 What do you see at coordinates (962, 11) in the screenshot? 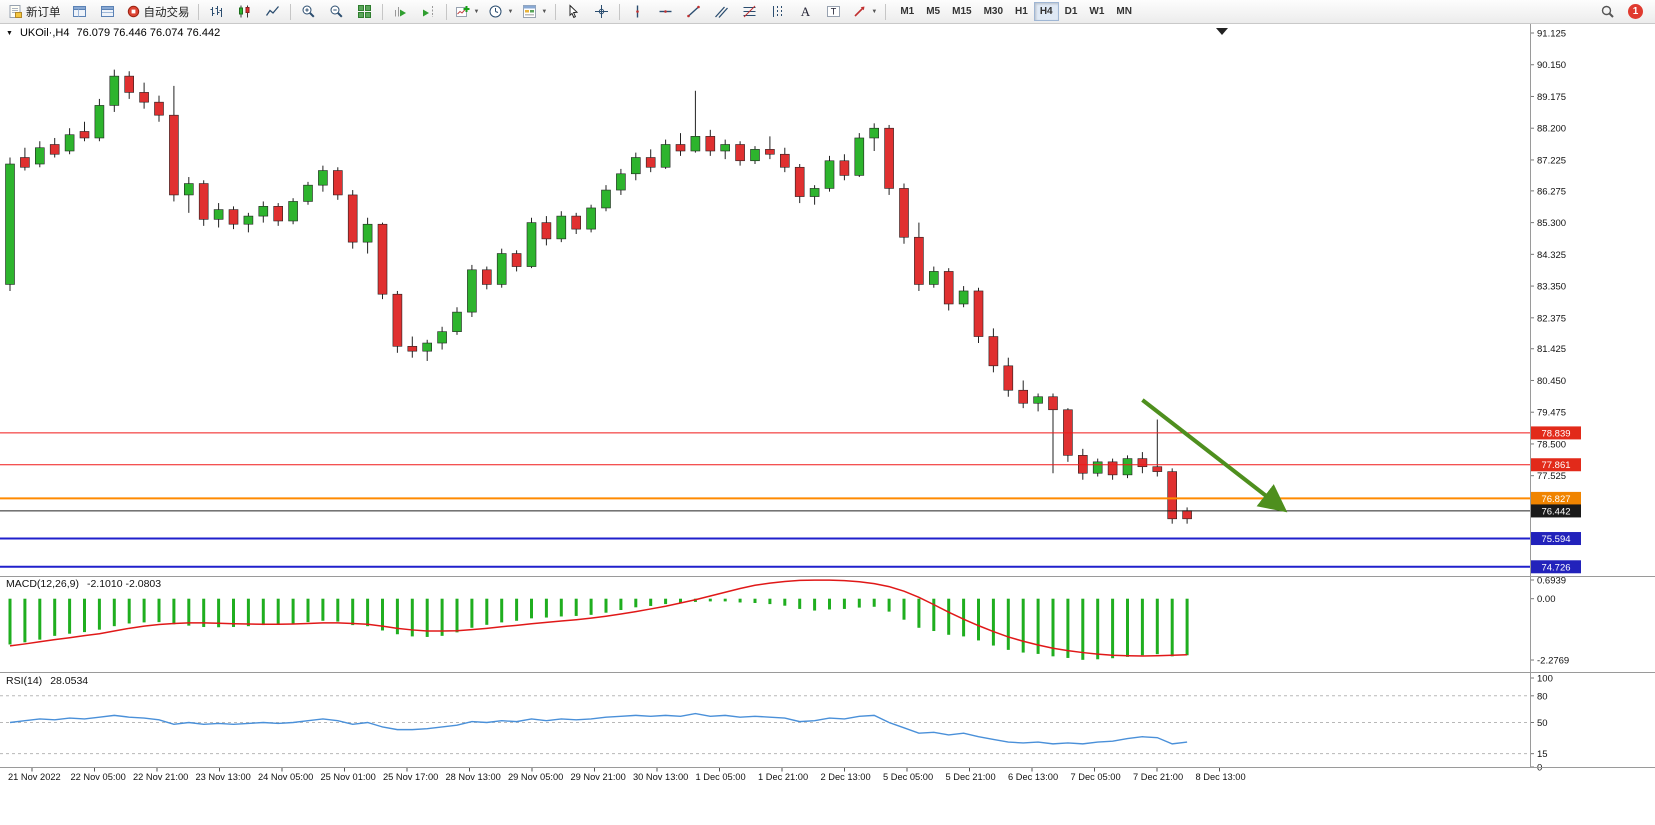
I see `tf-button-M15: M15` at bounding box center [962, 11].